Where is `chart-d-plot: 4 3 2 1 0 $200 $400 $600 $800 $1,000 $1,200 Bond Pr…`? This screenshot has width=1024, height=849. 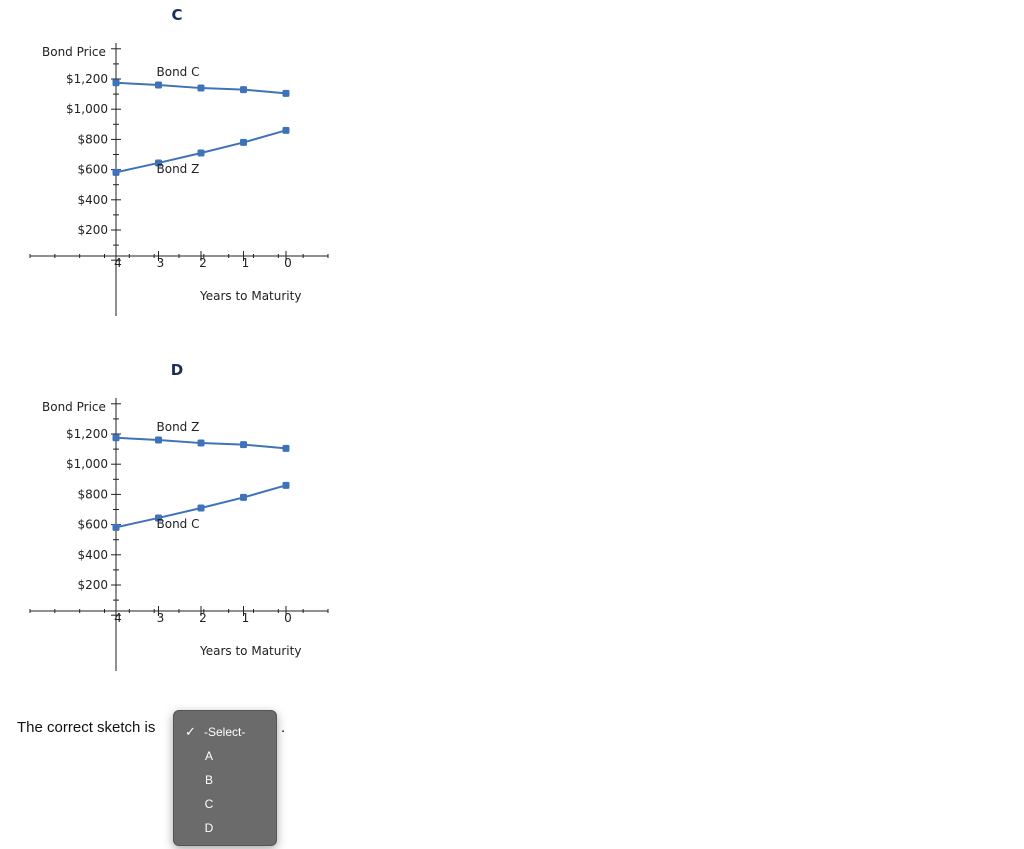
chart-d-plot: 4 3 2 1 0 $200 $400 $600 $800 $1,000 $1,200 Bond Pr… is located at coordinates (179, 534).